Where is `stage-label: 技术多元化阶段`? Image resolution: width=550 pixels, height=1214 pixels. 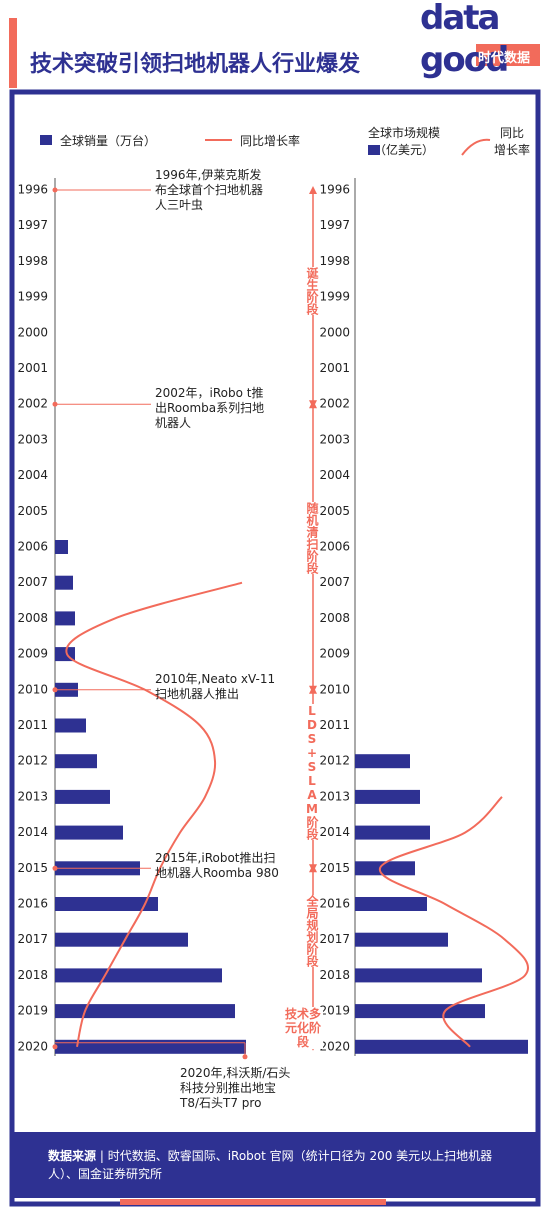
stage-label: 技术多元化阶段 is located at coordinates (303, 1027).